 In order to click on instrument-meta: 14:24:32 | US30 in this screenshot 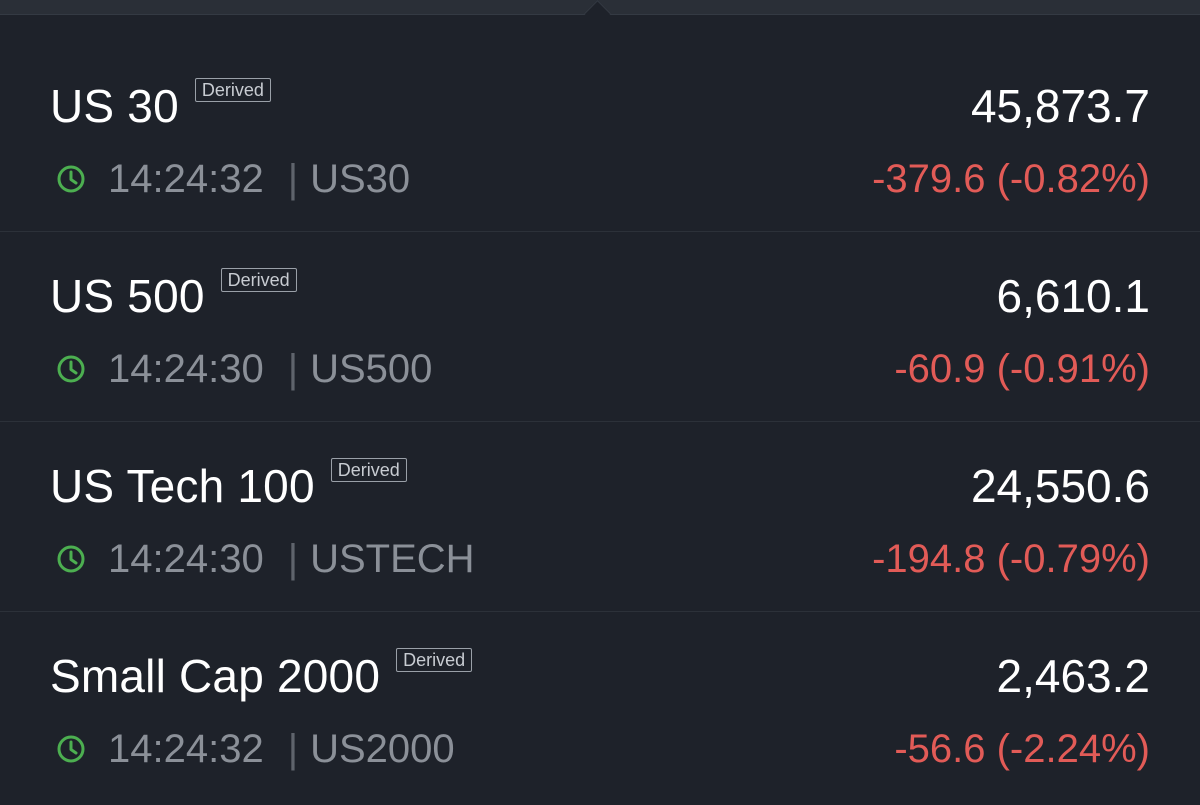, I will do `click(233, 179)`.